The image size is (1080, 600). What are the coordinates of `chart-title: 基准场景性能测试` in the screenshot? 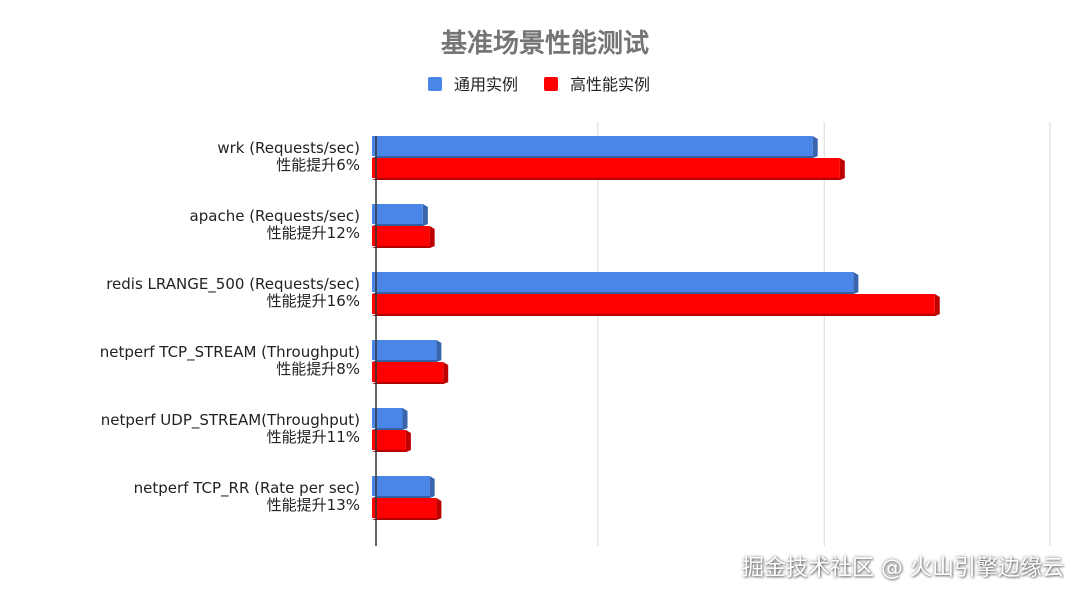 It's located at (545, 43).